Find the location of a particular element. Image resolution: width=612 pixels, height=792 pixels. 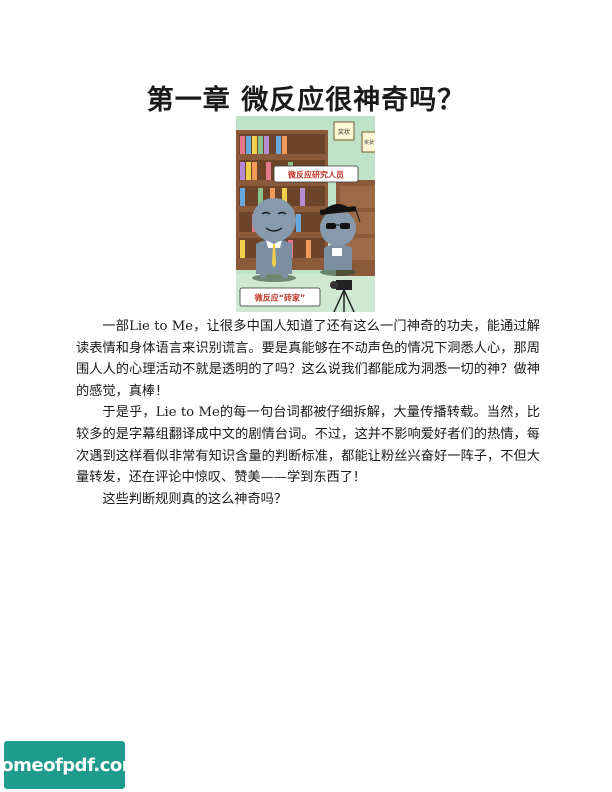

camera-icon is located at coordinates (342, 296).